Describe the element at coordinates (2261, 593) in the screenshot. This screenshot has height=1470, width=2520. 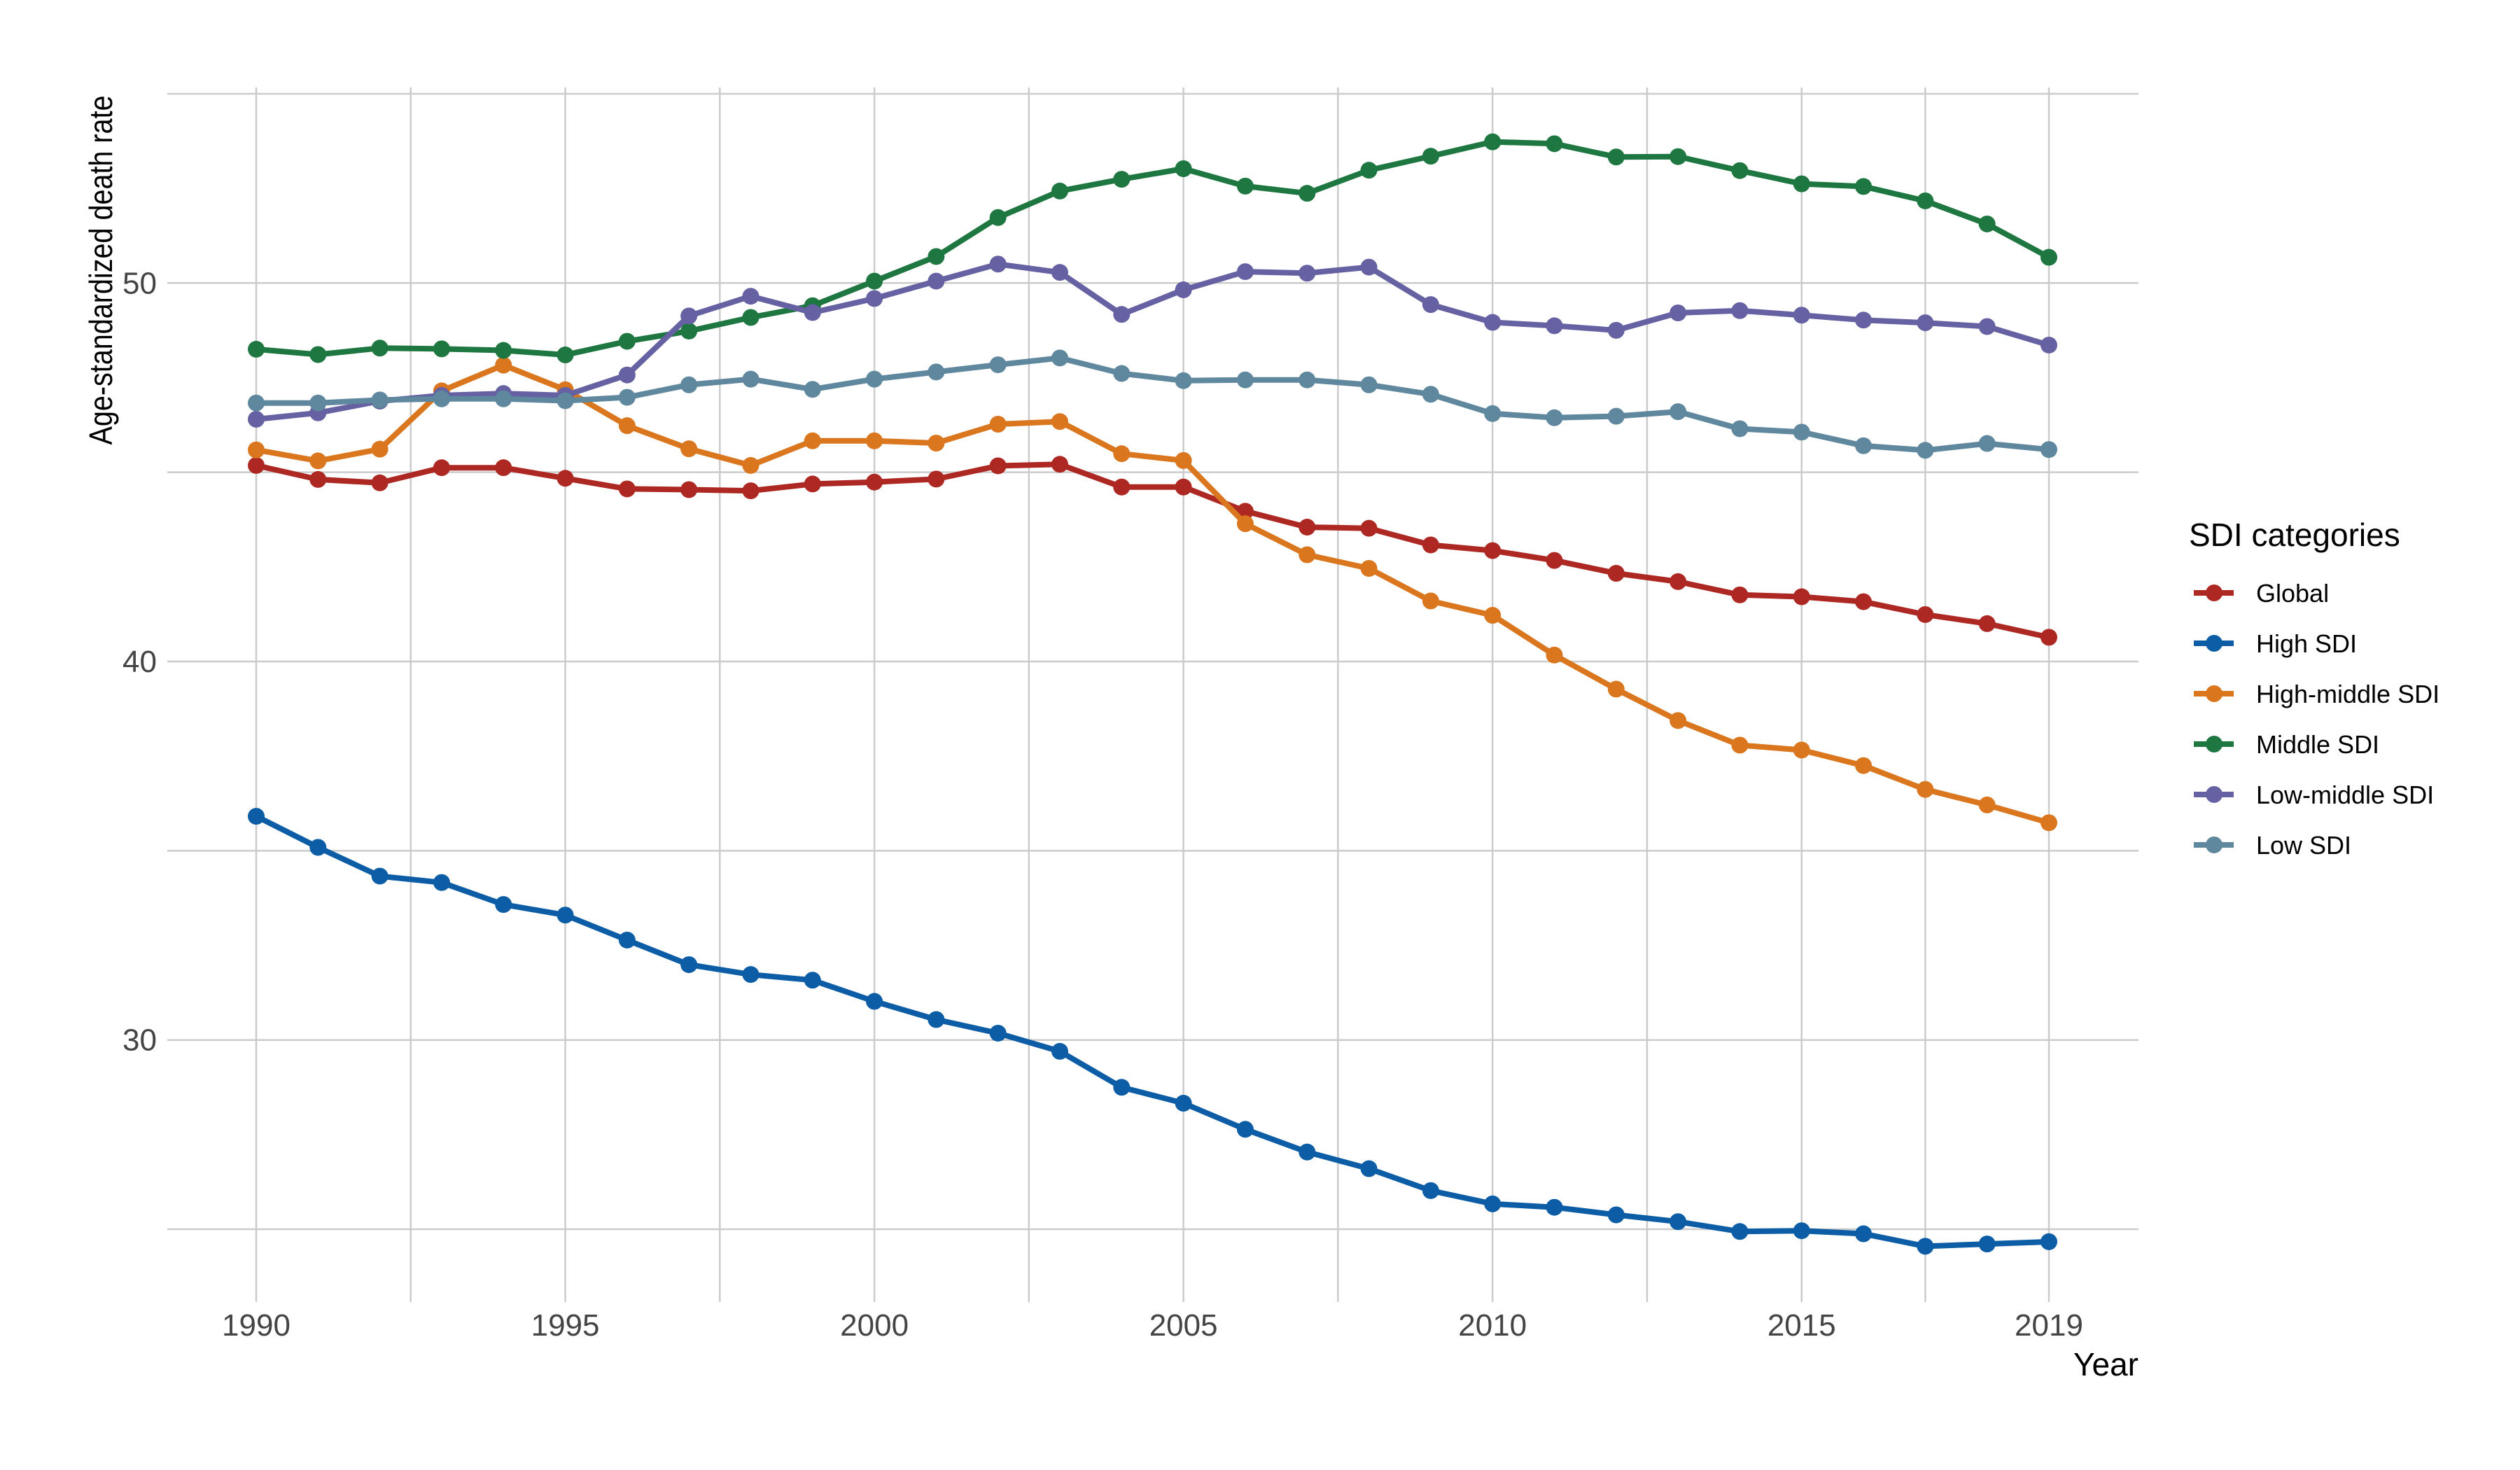
I see `legend-item-global: Global` at that location.